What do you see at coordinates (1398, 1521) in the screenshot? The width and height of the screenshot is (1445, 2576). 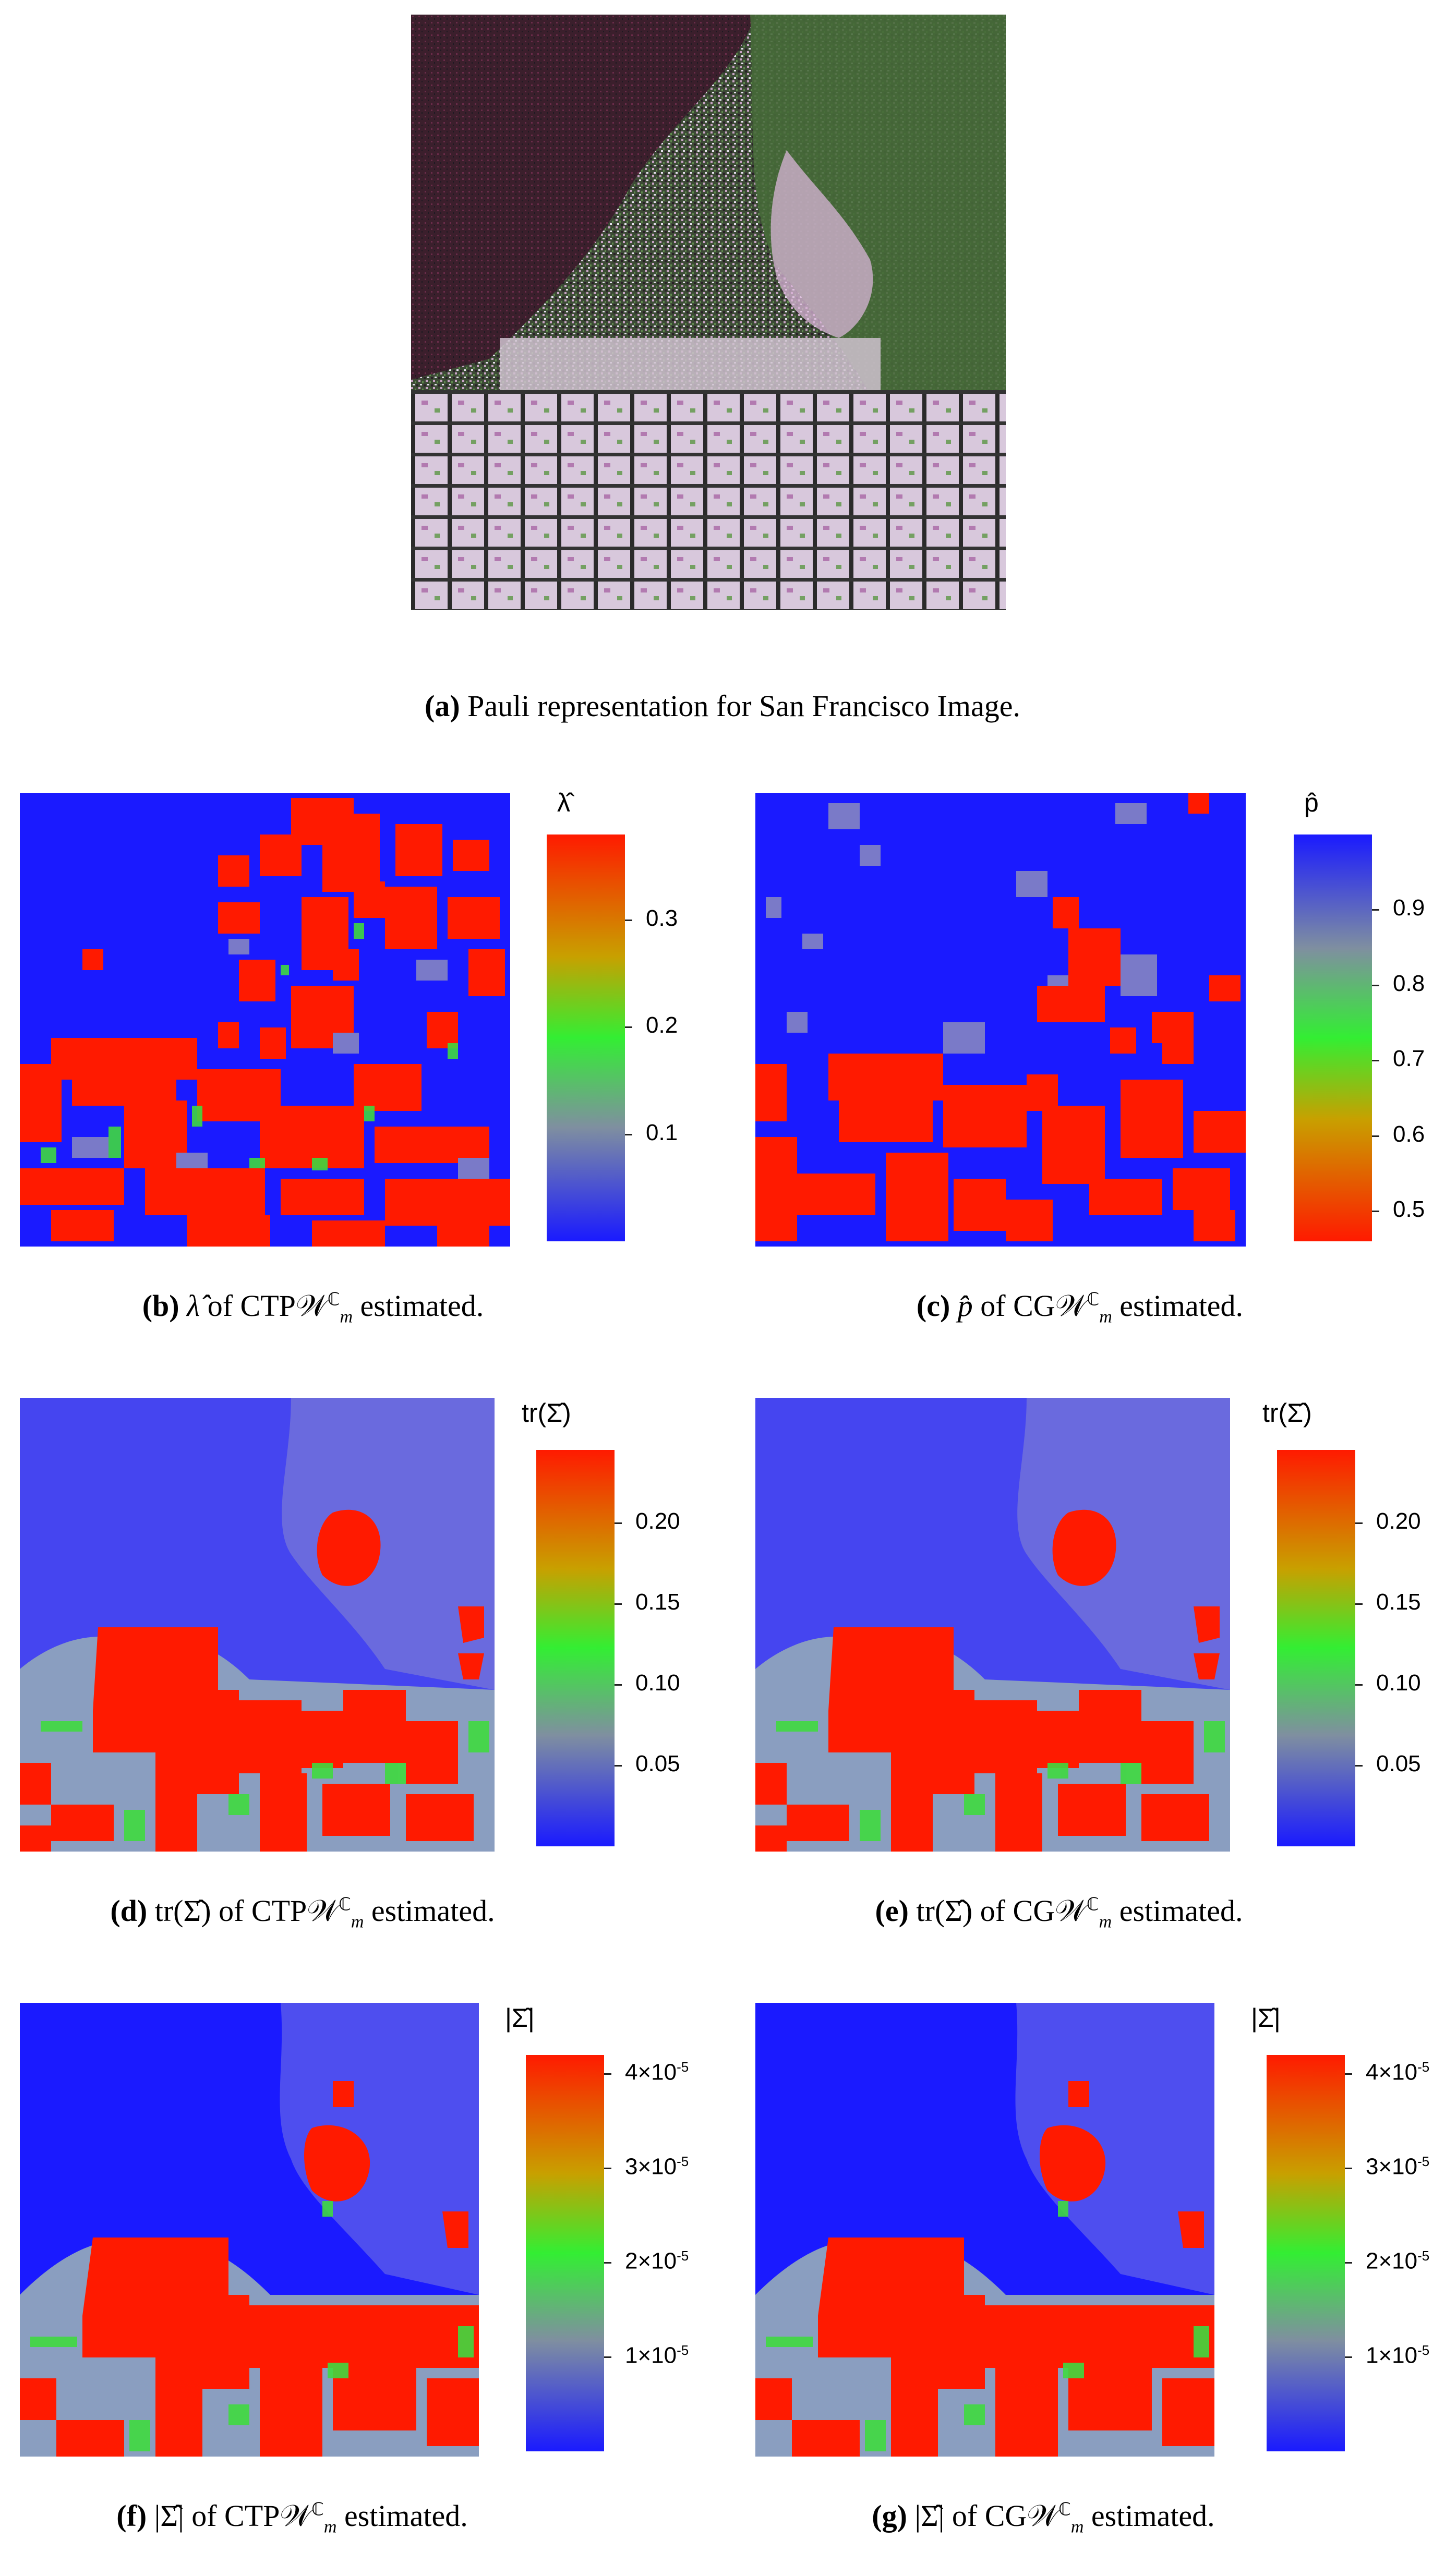 I see `colorbar-e-tick: 0.20` at bounding box center [1398, 1521].